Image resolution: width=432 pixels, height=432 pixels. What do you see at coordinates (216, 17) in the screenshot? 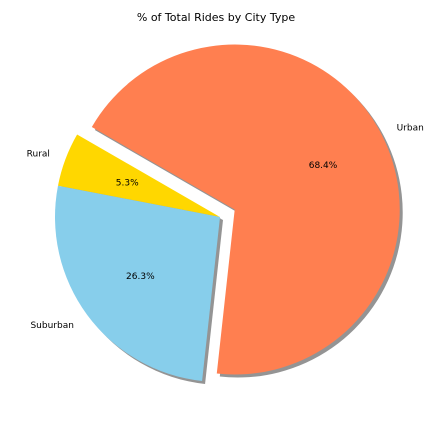
I see `chart-title: % of Total Rides by City Type` at bounding box center [216, 17].